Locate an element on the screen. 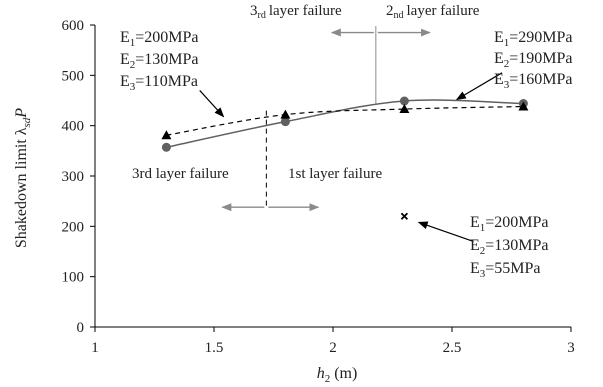 The width and height of the screenshot is (603, 387). series-2-label-line-2: E2=130MPa is located at coordinates (159, 61).